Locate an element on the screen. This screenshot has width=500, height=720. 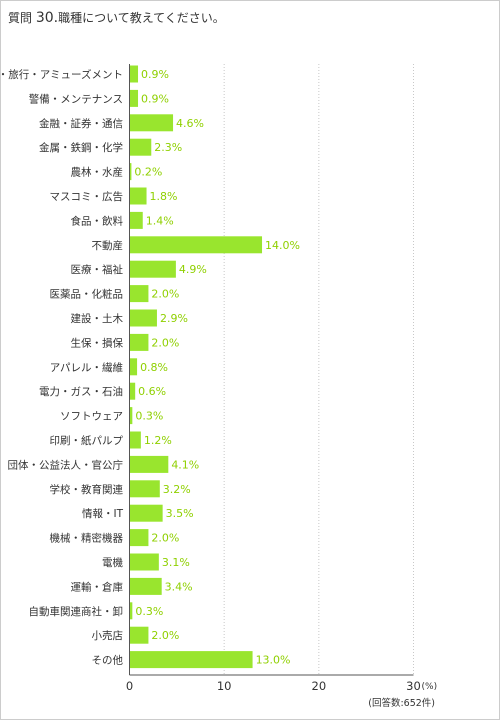
category-label: 金融・証券・通信 is located at coordinates (81, 123).